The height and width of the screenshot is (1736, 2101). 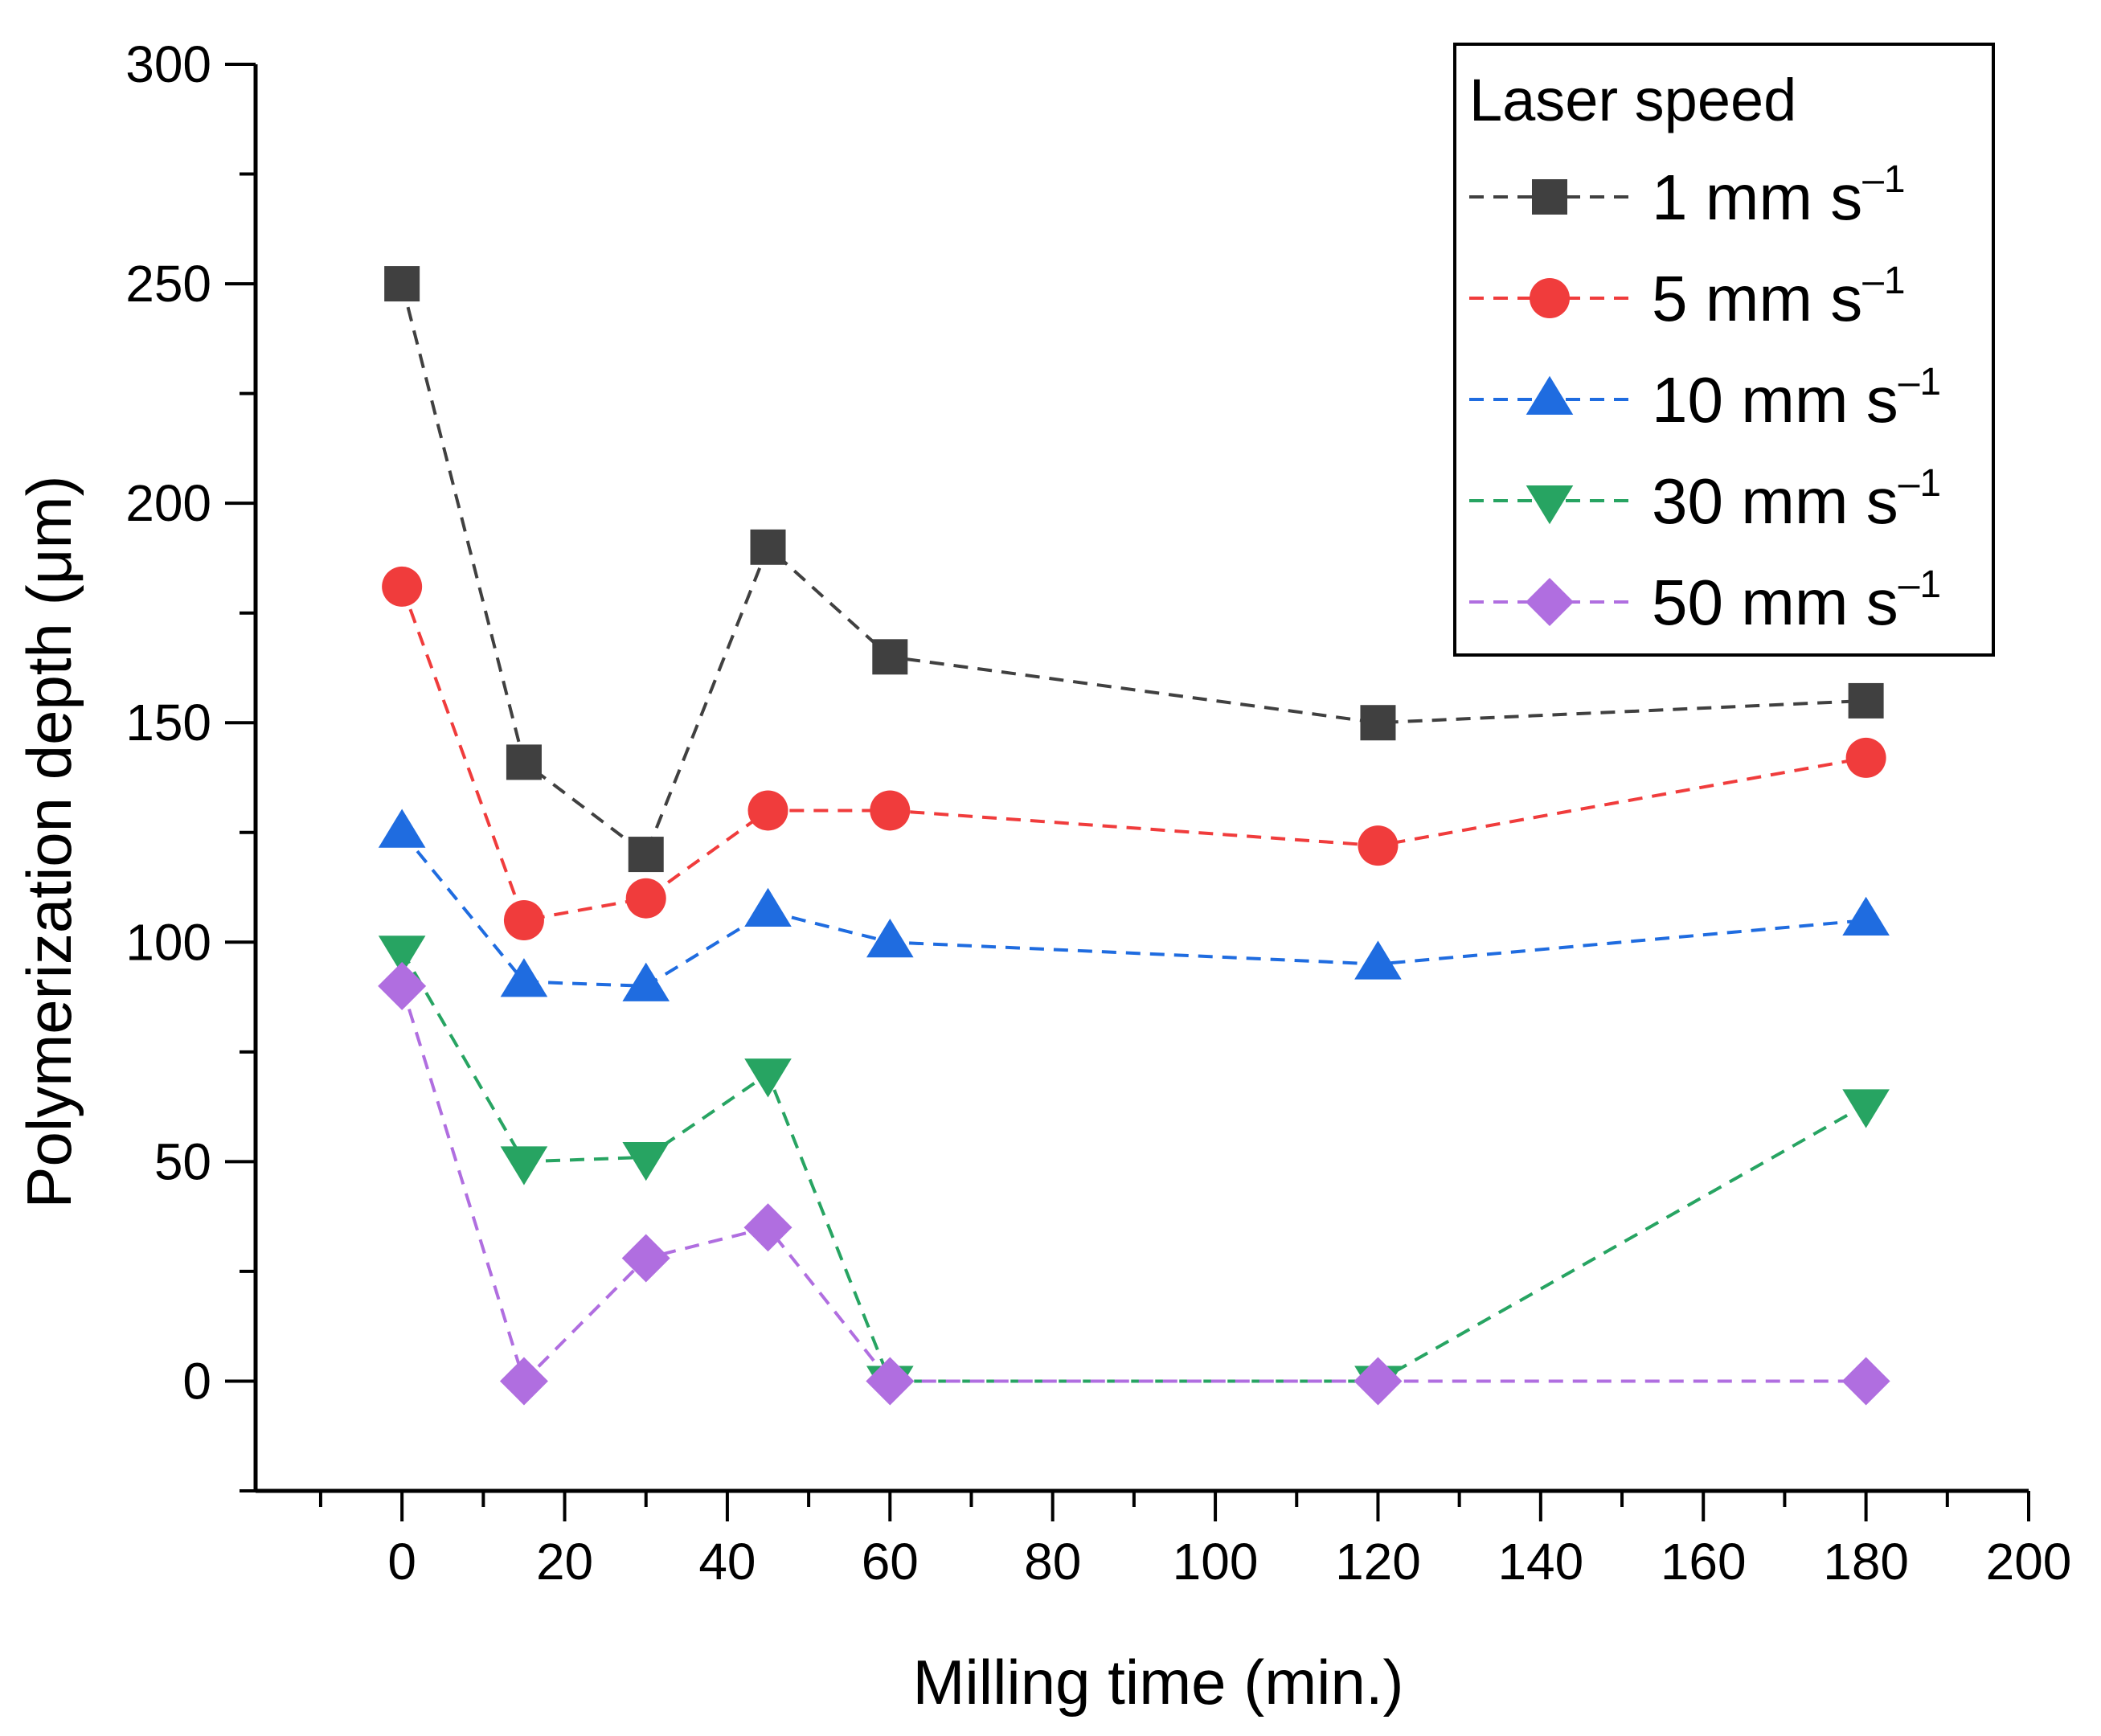 What do you see at coordinates (1704, 1562) in the screenshot?
I see `x-tick-label: 160` at bounding box center [1704, 1562].